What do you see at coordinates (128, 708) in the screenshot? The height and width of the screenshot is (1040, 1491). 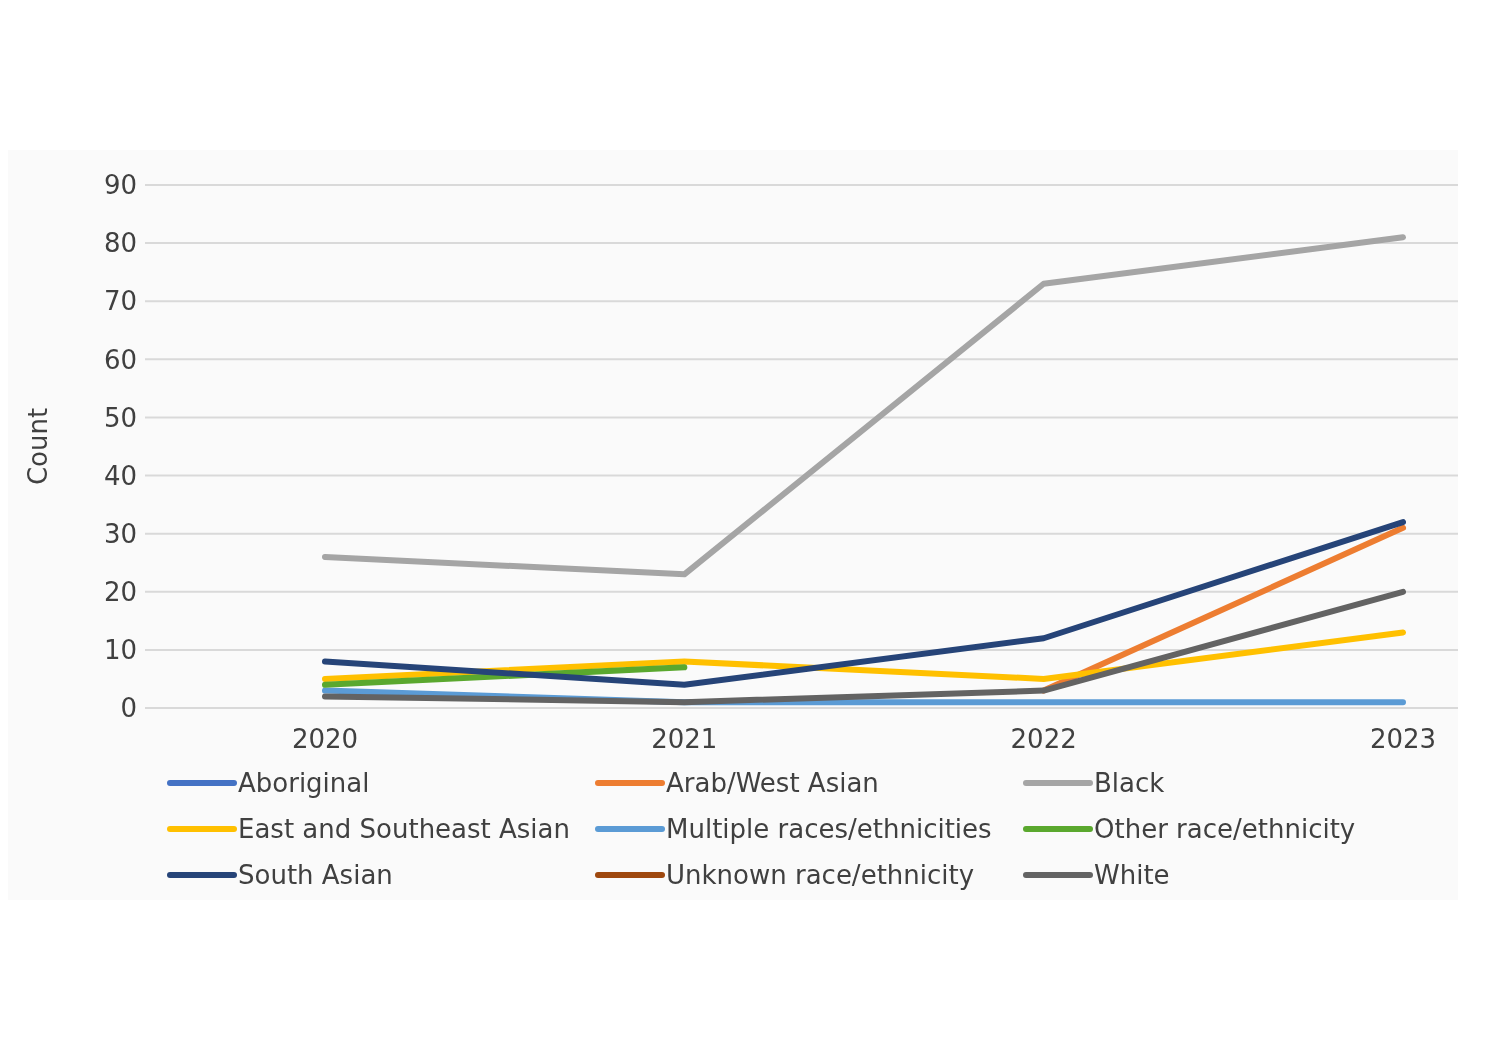 I see `y-tick-label: 0` at bounding box center [128, 708].